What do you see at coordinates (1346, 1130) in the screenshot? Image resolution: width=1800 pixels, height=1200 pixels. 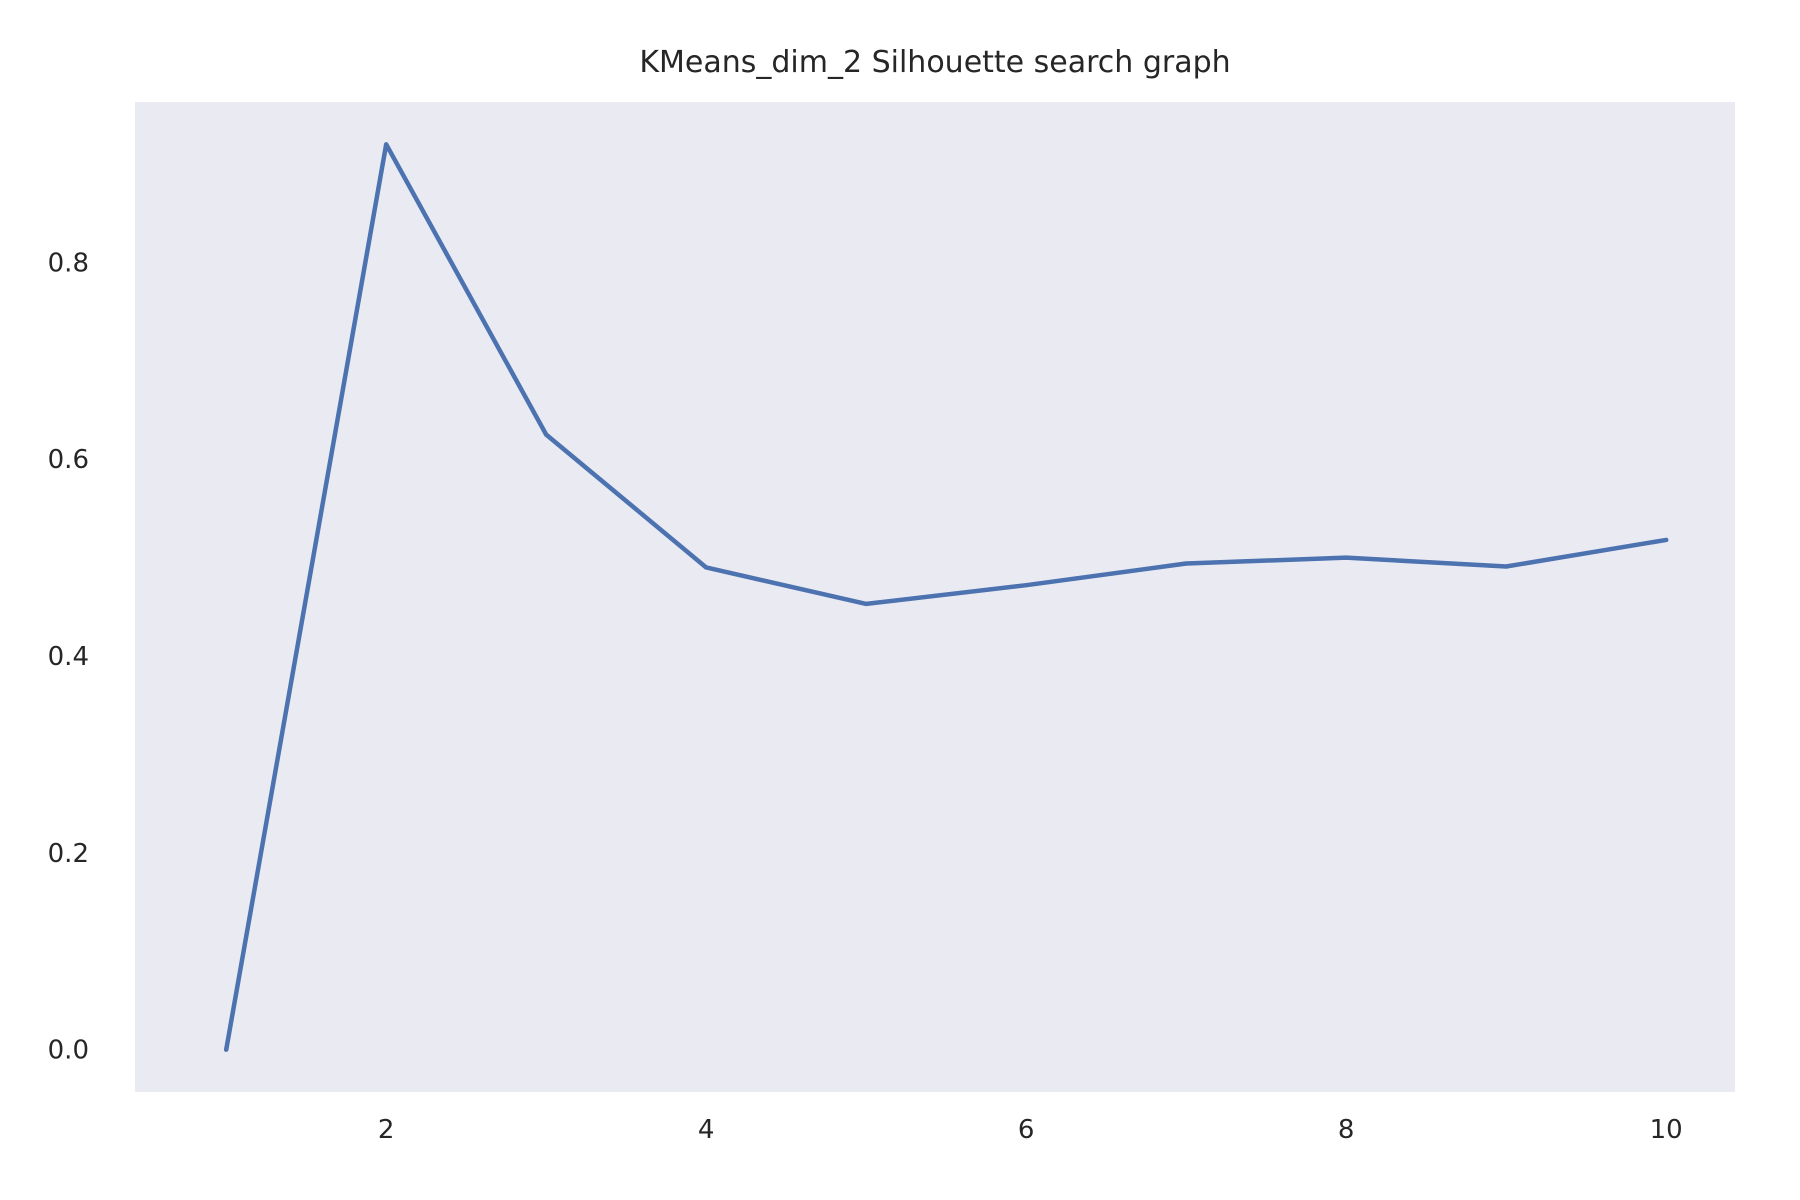 I see `x-tick-label: 8` at bounding box center [1346, 1130].